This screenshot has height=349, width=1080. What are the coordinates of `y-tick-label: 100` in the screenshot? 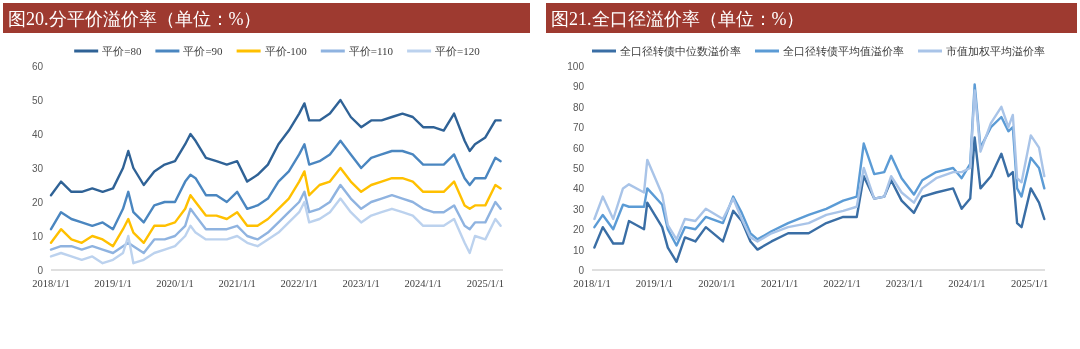 It's located at (576, 66).